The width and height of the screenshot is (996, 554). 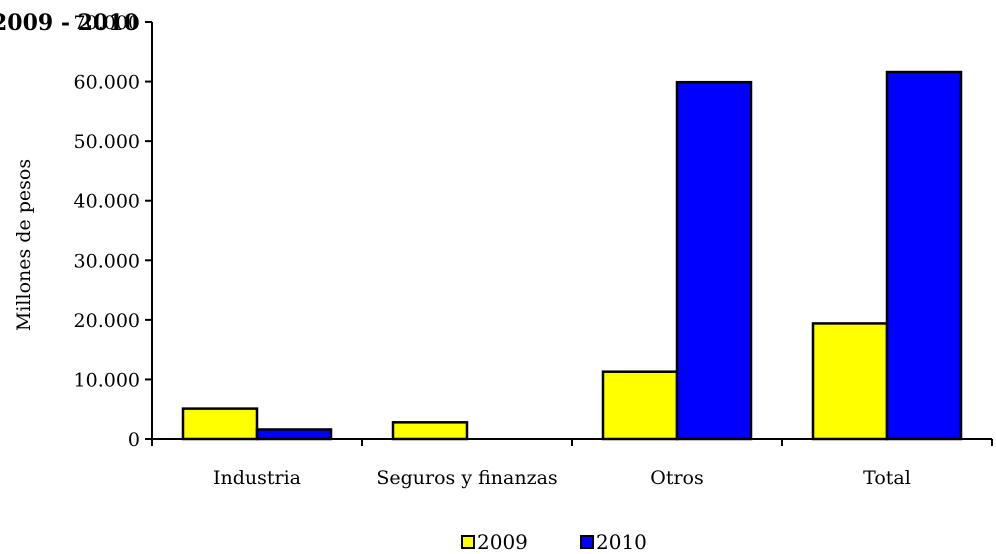 I want to click on bar-2010-otros, so click(x=714, y=260).